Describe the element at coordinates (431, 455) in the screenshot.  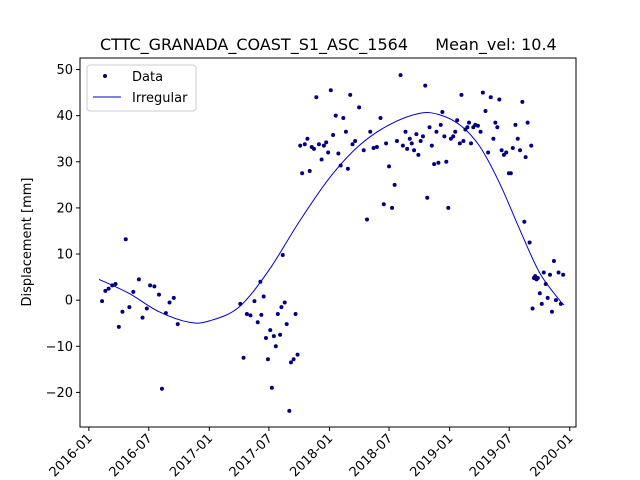
I see `x-tick-label: 2019-01` at that location.